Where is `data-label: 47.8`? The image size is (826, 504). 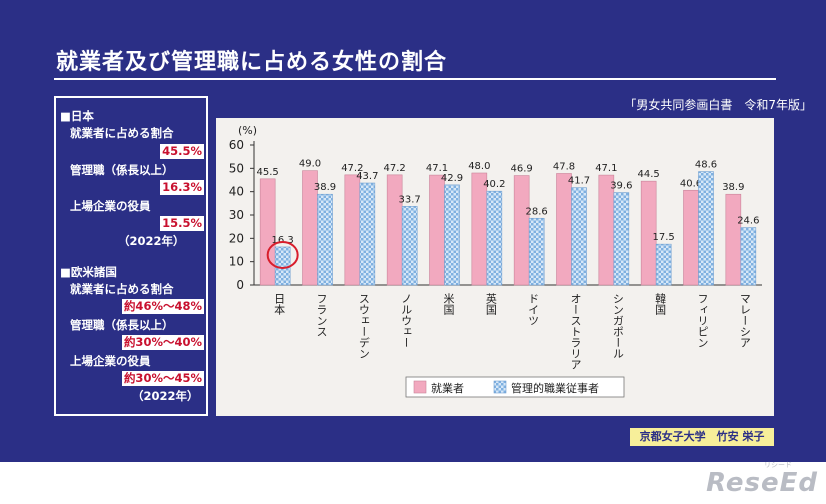
data-label: 47.8 is located at coordinates (564, 166).